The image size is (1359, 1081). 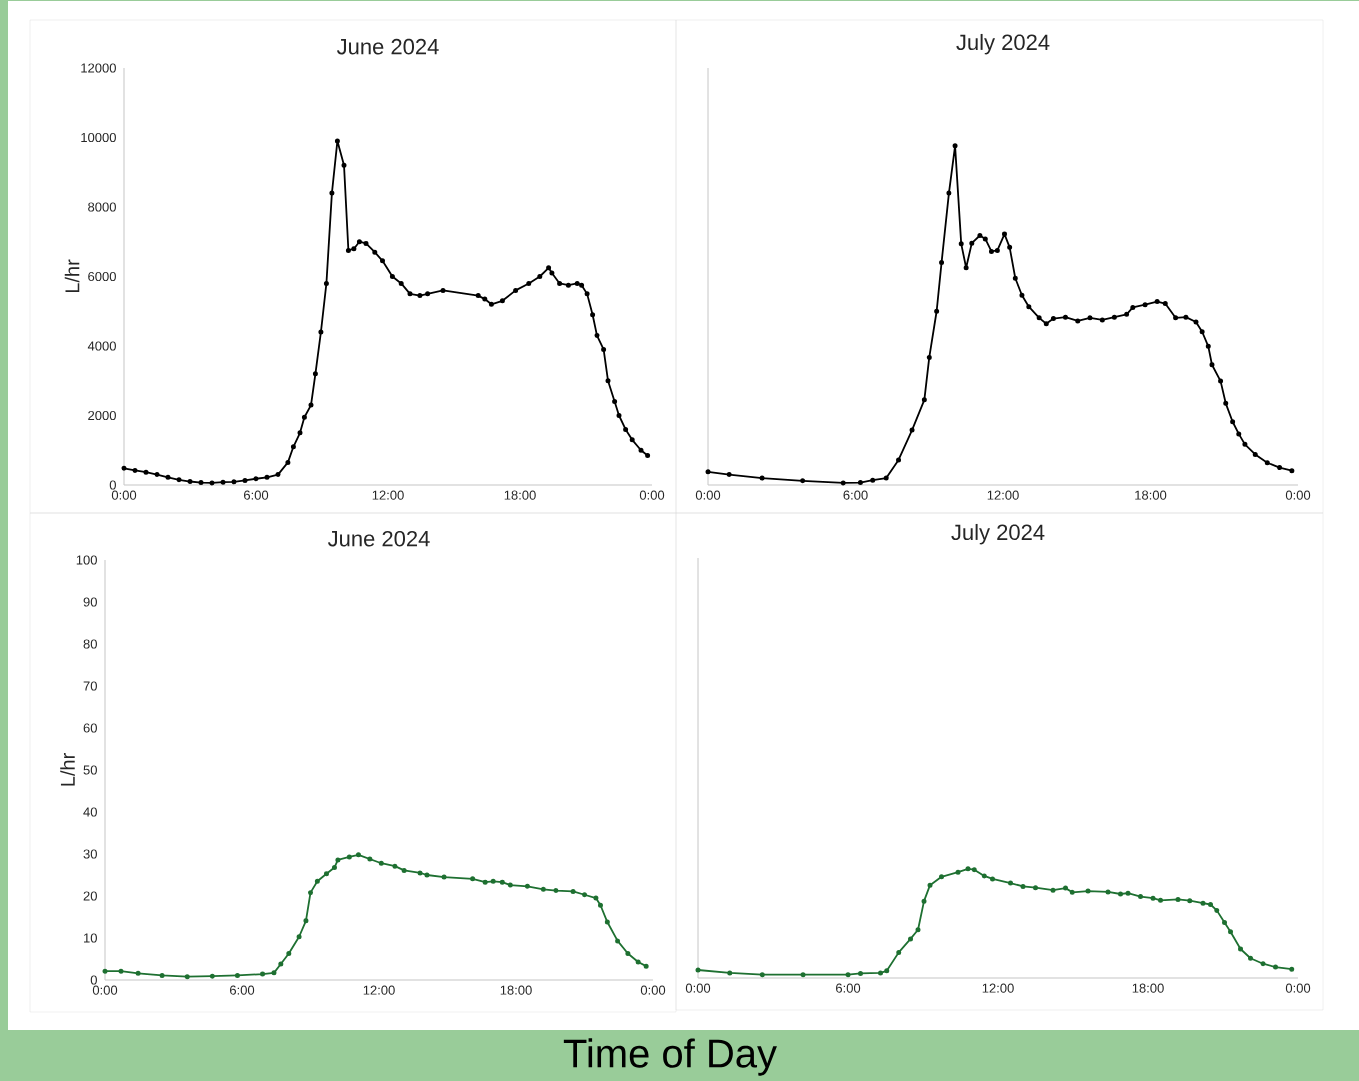 What do you see at coordinates (378, 538) in the screenshot?
I see `chart-title: June 2024` at bounding box center [378, 538].